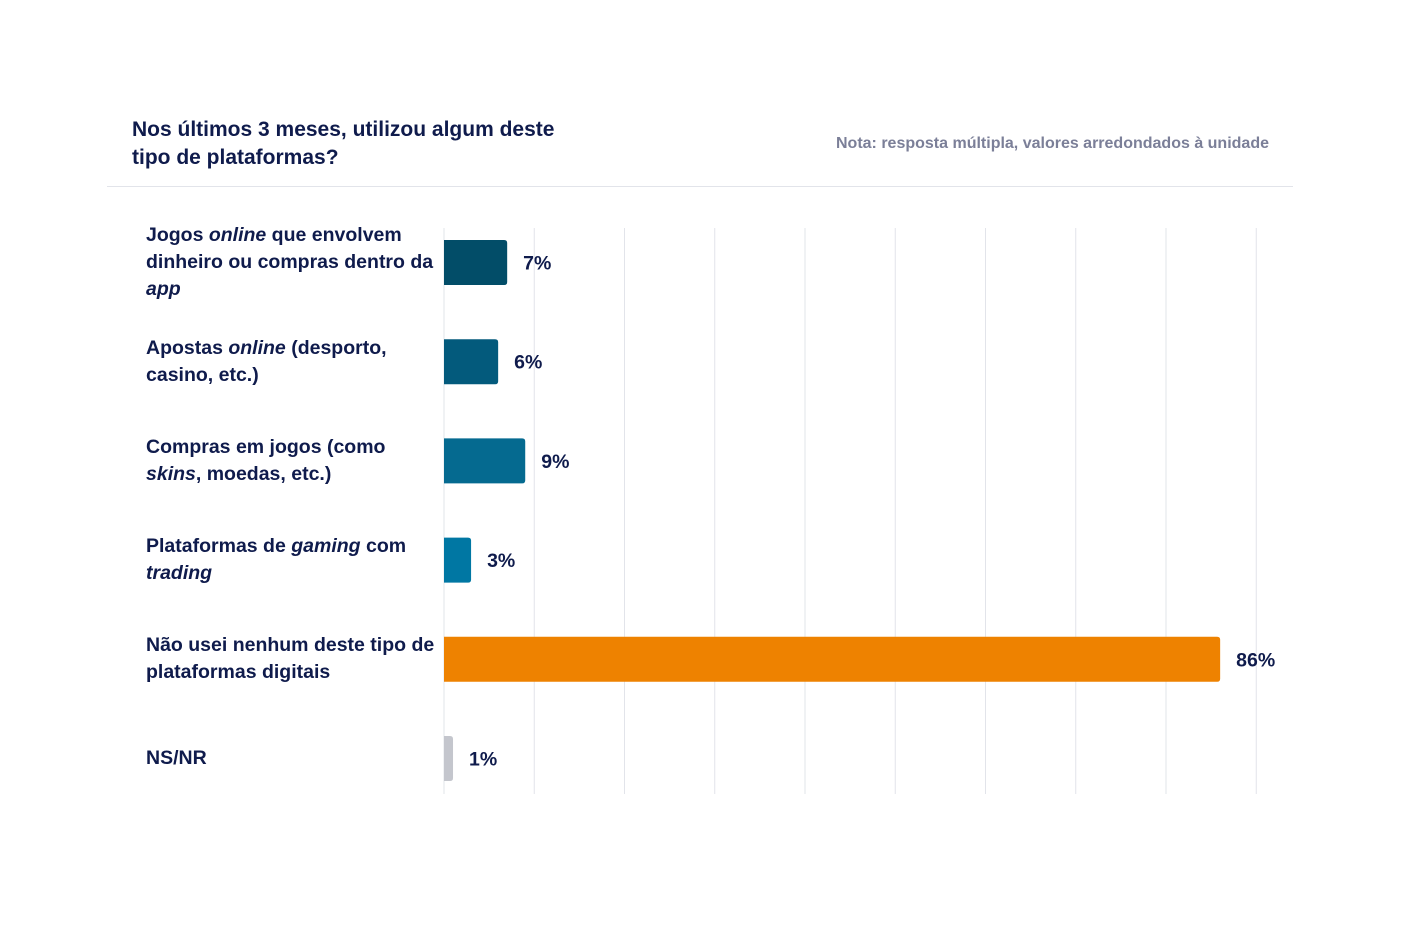 The height and width of the screenshot is (934, 1401). Describe the element at coordinates (501, 561) in the screenshot. I see `data-label: 3%` at that location.